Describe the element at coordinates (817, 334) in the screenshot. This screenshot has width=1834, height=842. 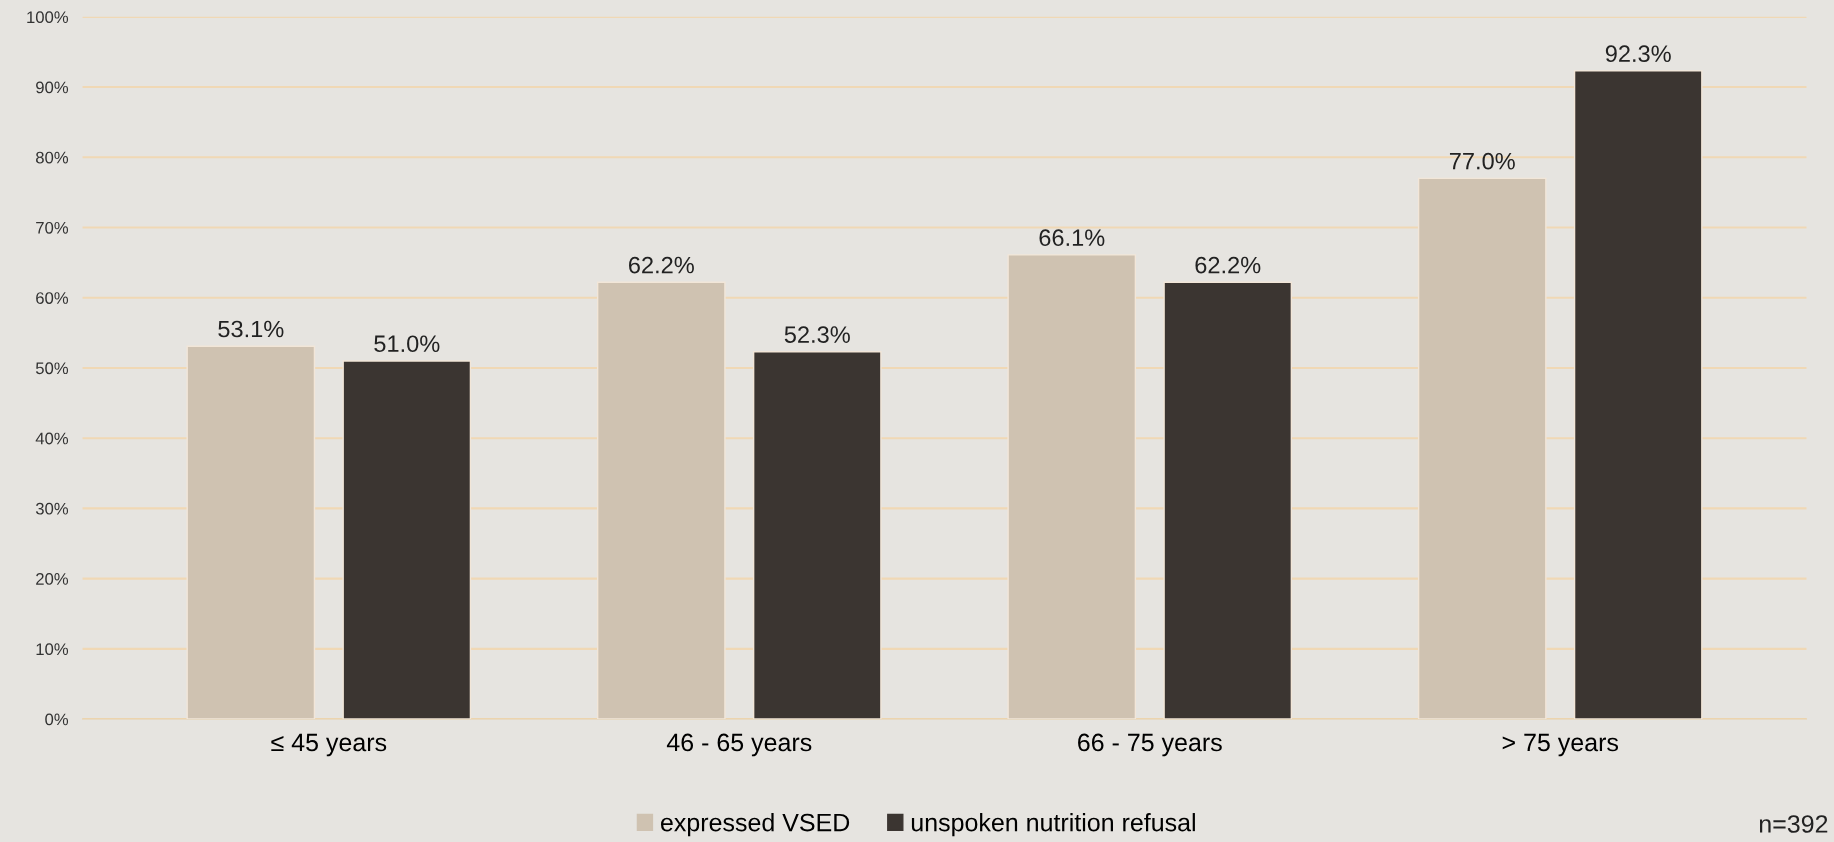
I see `data-label: 52.3%` at that location.